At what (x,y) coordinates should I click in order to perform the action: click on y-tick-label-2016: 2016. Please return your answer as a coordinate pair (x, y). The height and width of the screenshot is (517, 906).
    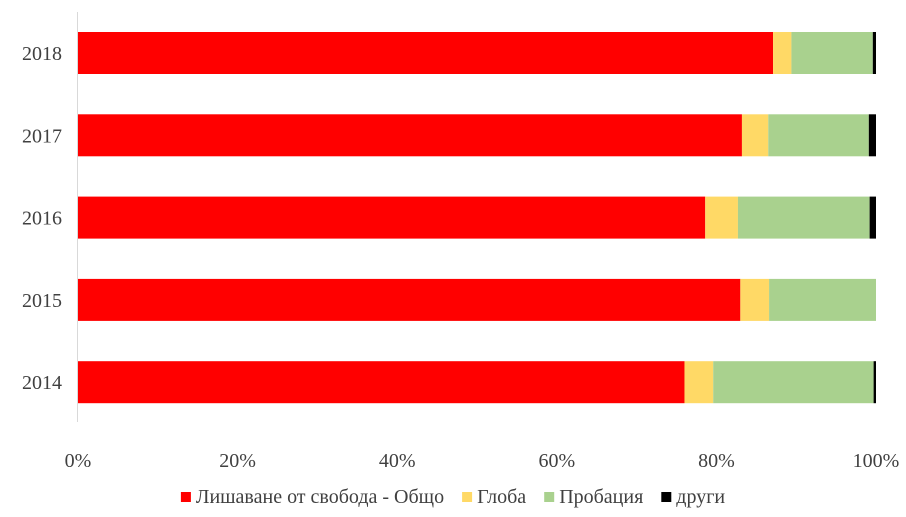
    Looking at the image, I should click on (42, 219).